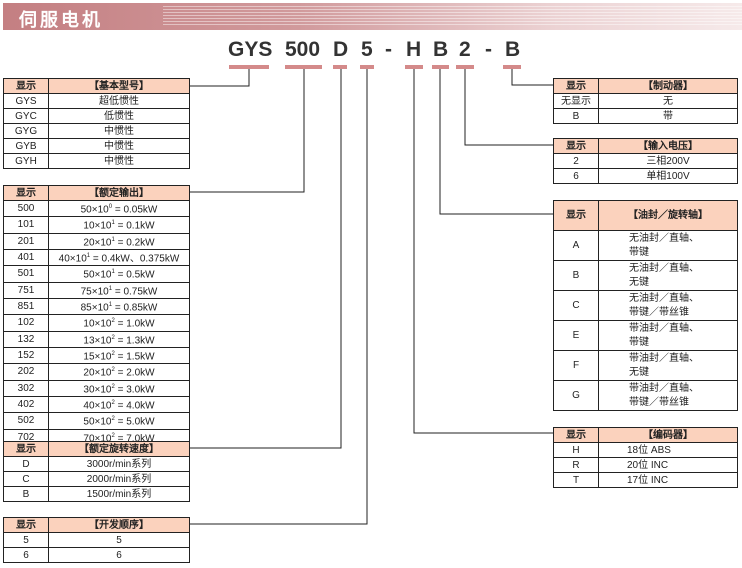  I want to click on table-row: 402 40×102 = 4.0kW, so click(96, 404).